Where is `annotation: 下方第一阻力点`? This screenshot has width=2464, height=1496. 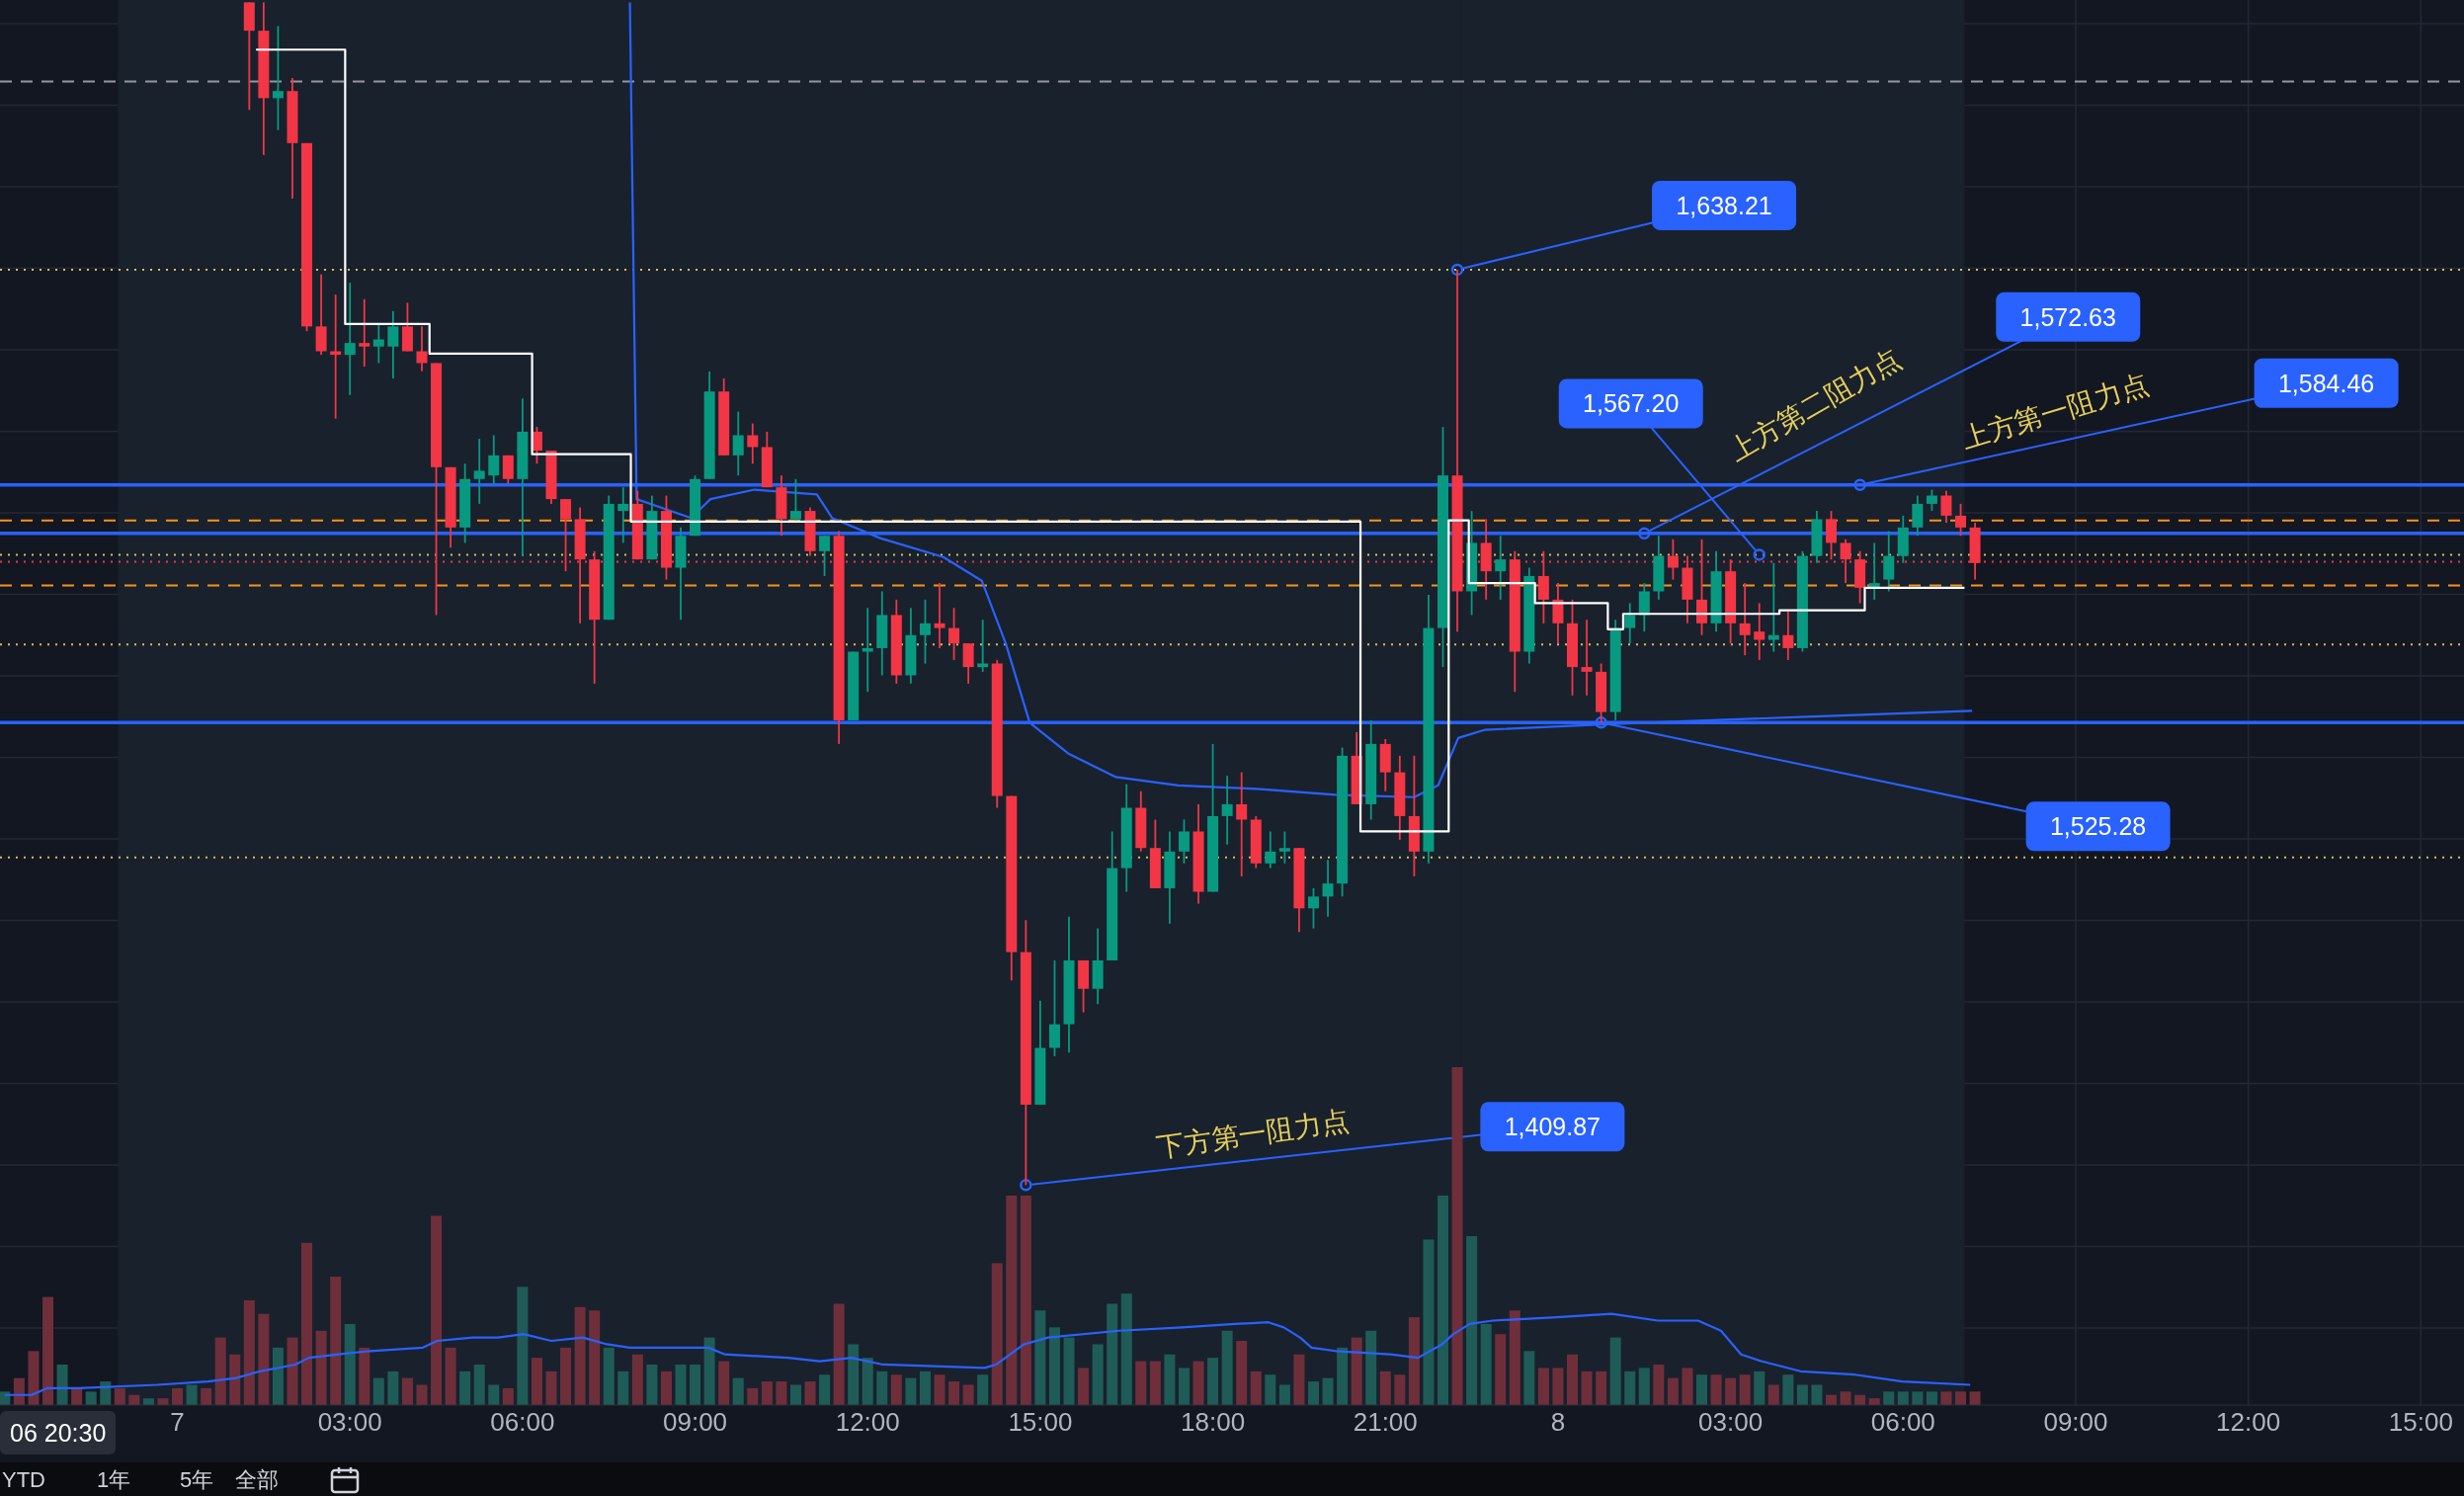 annotation: 下方第一阻力点 is located at coordinates (1253, 1134).